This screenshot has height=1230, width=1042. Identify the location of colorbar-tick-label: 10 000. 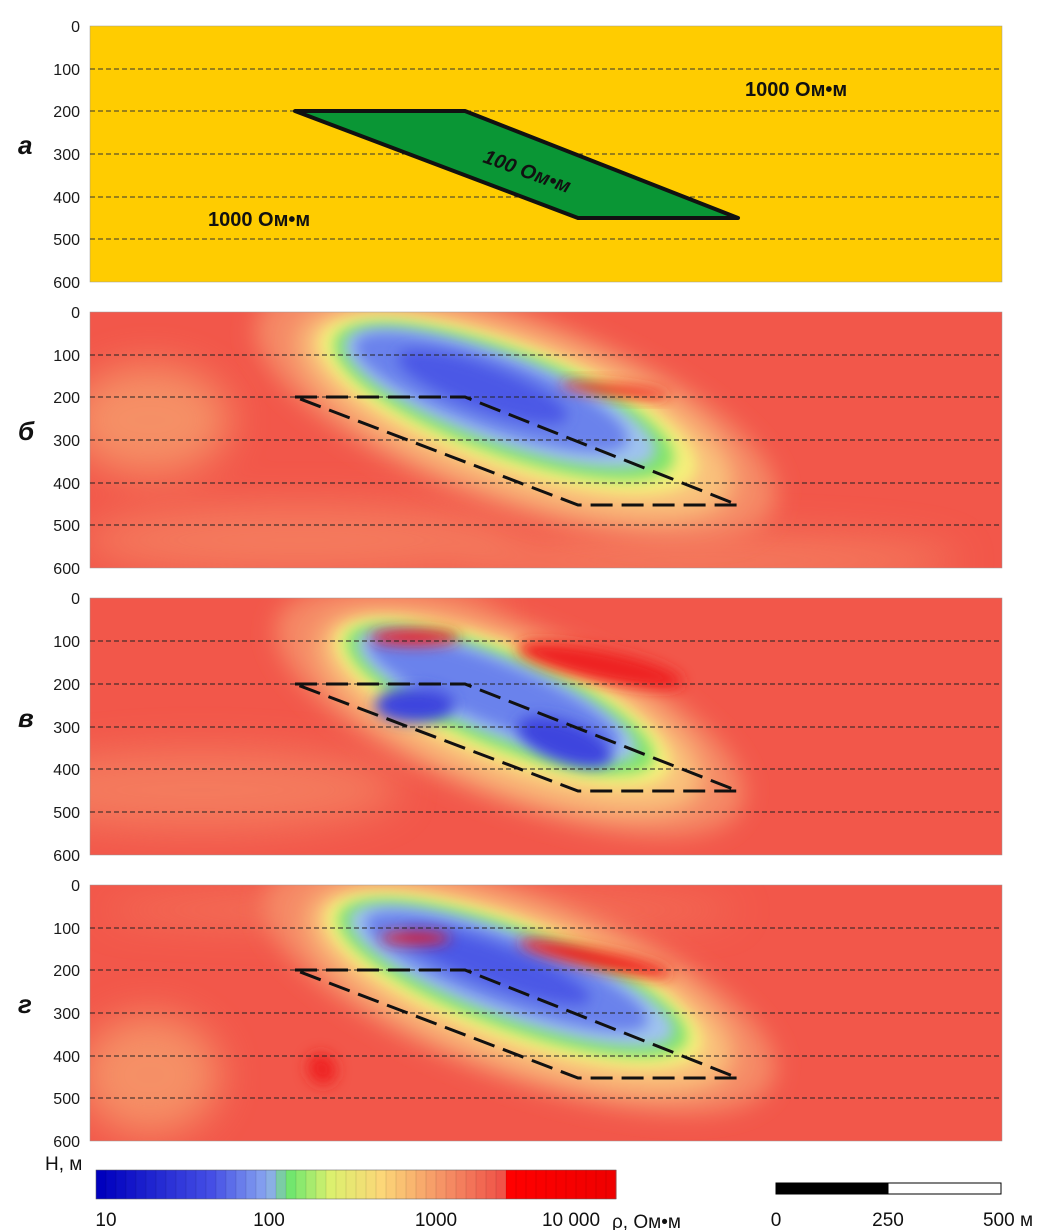
(571, 1220).